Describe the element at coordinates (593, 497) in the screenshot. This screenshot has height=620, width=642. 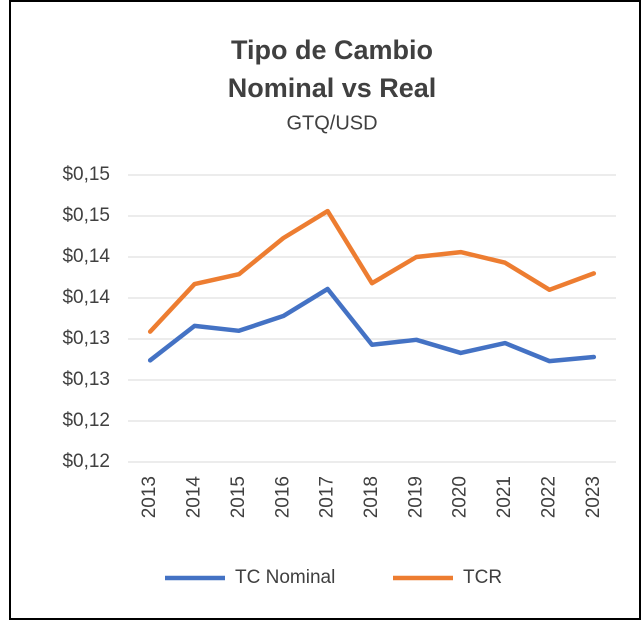
I see `x-tick-label: 2023` at that location.